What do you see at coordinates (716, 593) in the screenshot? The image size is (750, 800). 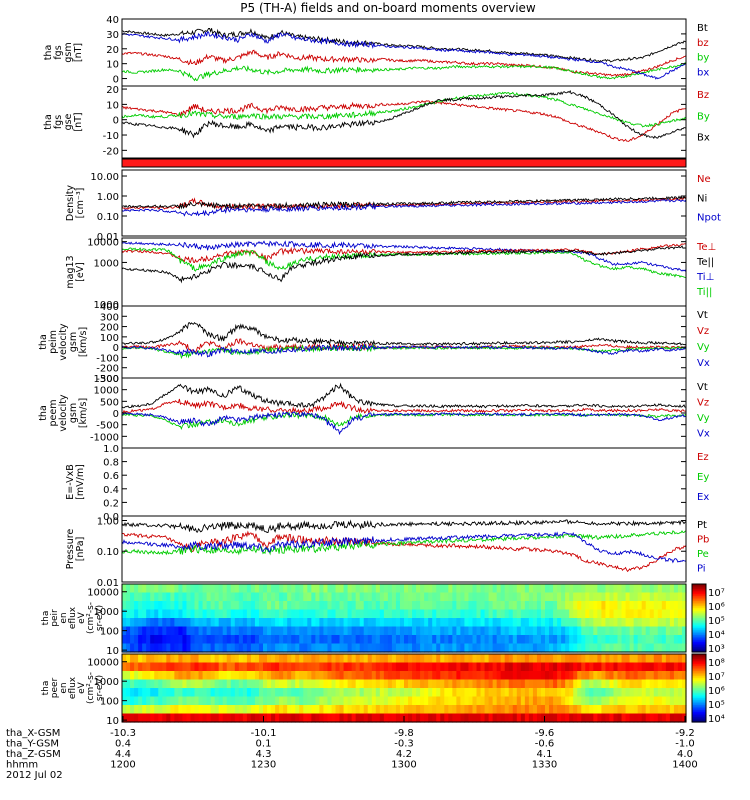 I see `peir-en-eflux-colorbar-label: 10⁷` at bounding box center [716, 593].